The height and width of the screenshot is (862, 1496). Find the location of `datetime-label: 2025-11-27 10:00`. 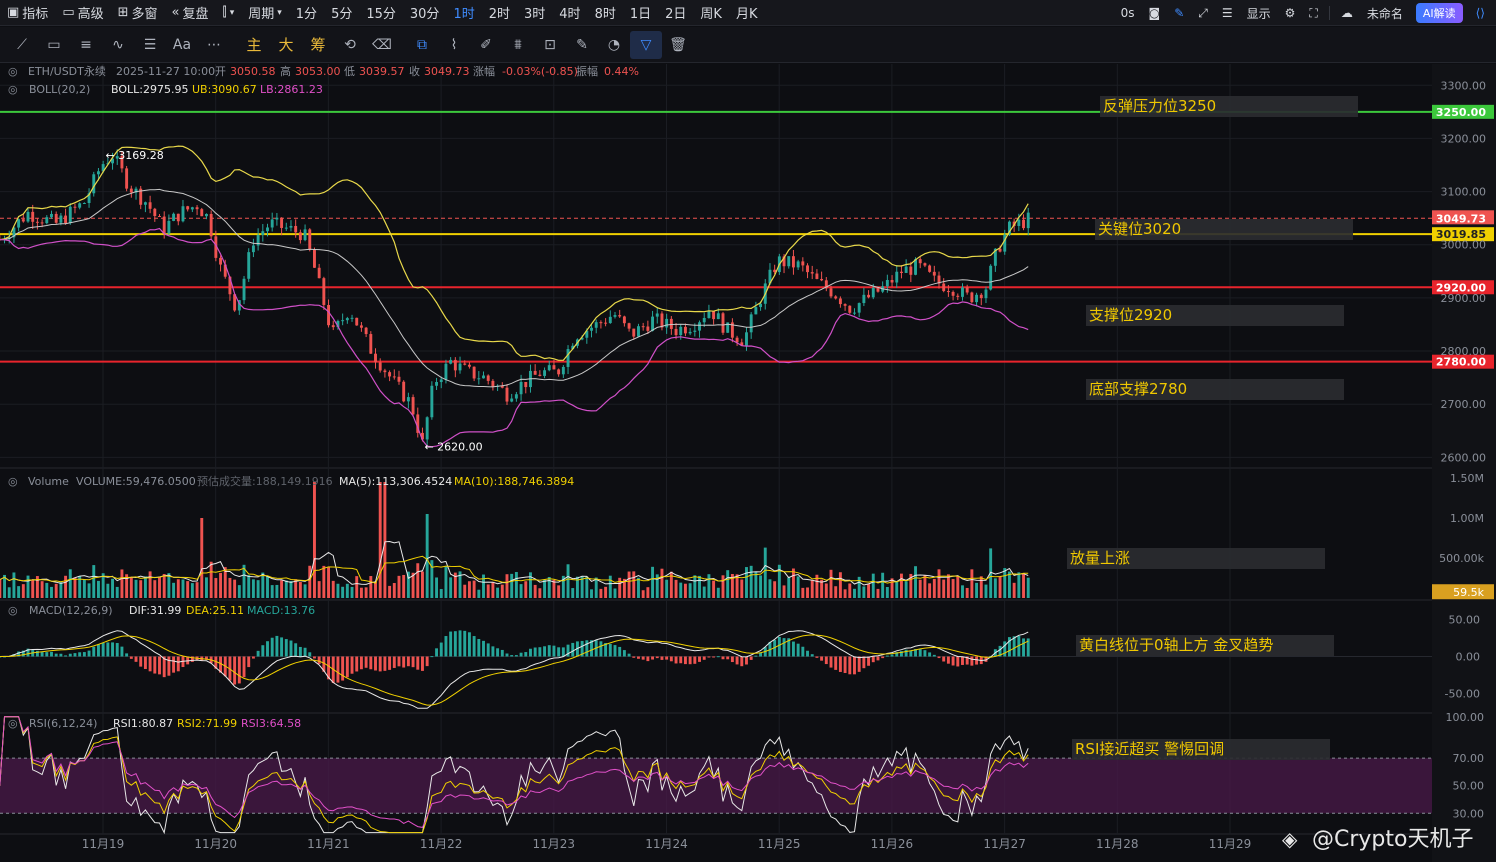

datetime-label: 2025-11-27 10:00 is located at coordinates (165, 71).